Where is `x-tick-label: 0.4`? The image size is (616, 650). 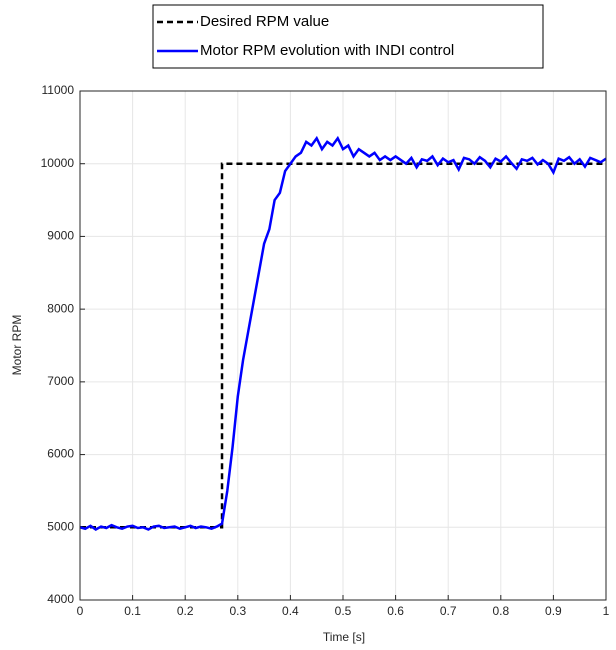
x-tick-label: 0.4 is located at coordinates (290, 611).